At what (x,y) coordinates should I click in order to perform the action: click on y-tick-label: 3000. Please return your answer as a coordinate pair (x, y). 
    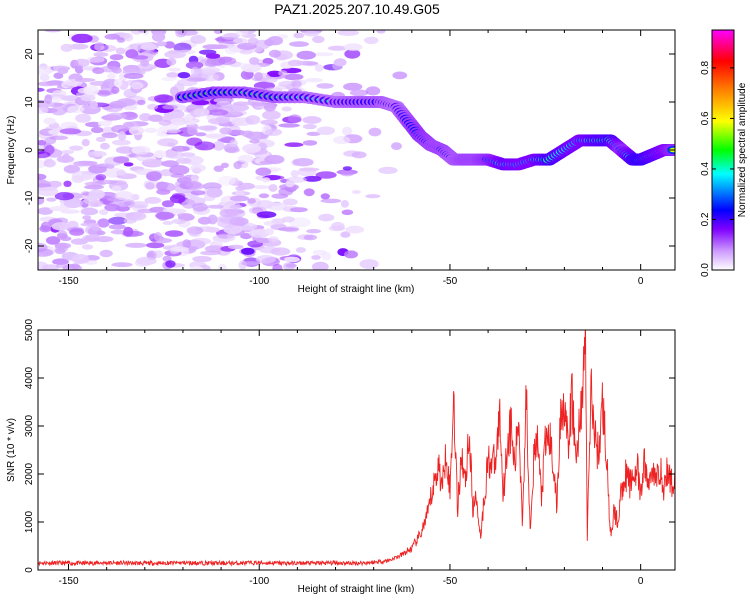
    Looking at the image, I should click on (29, 425).